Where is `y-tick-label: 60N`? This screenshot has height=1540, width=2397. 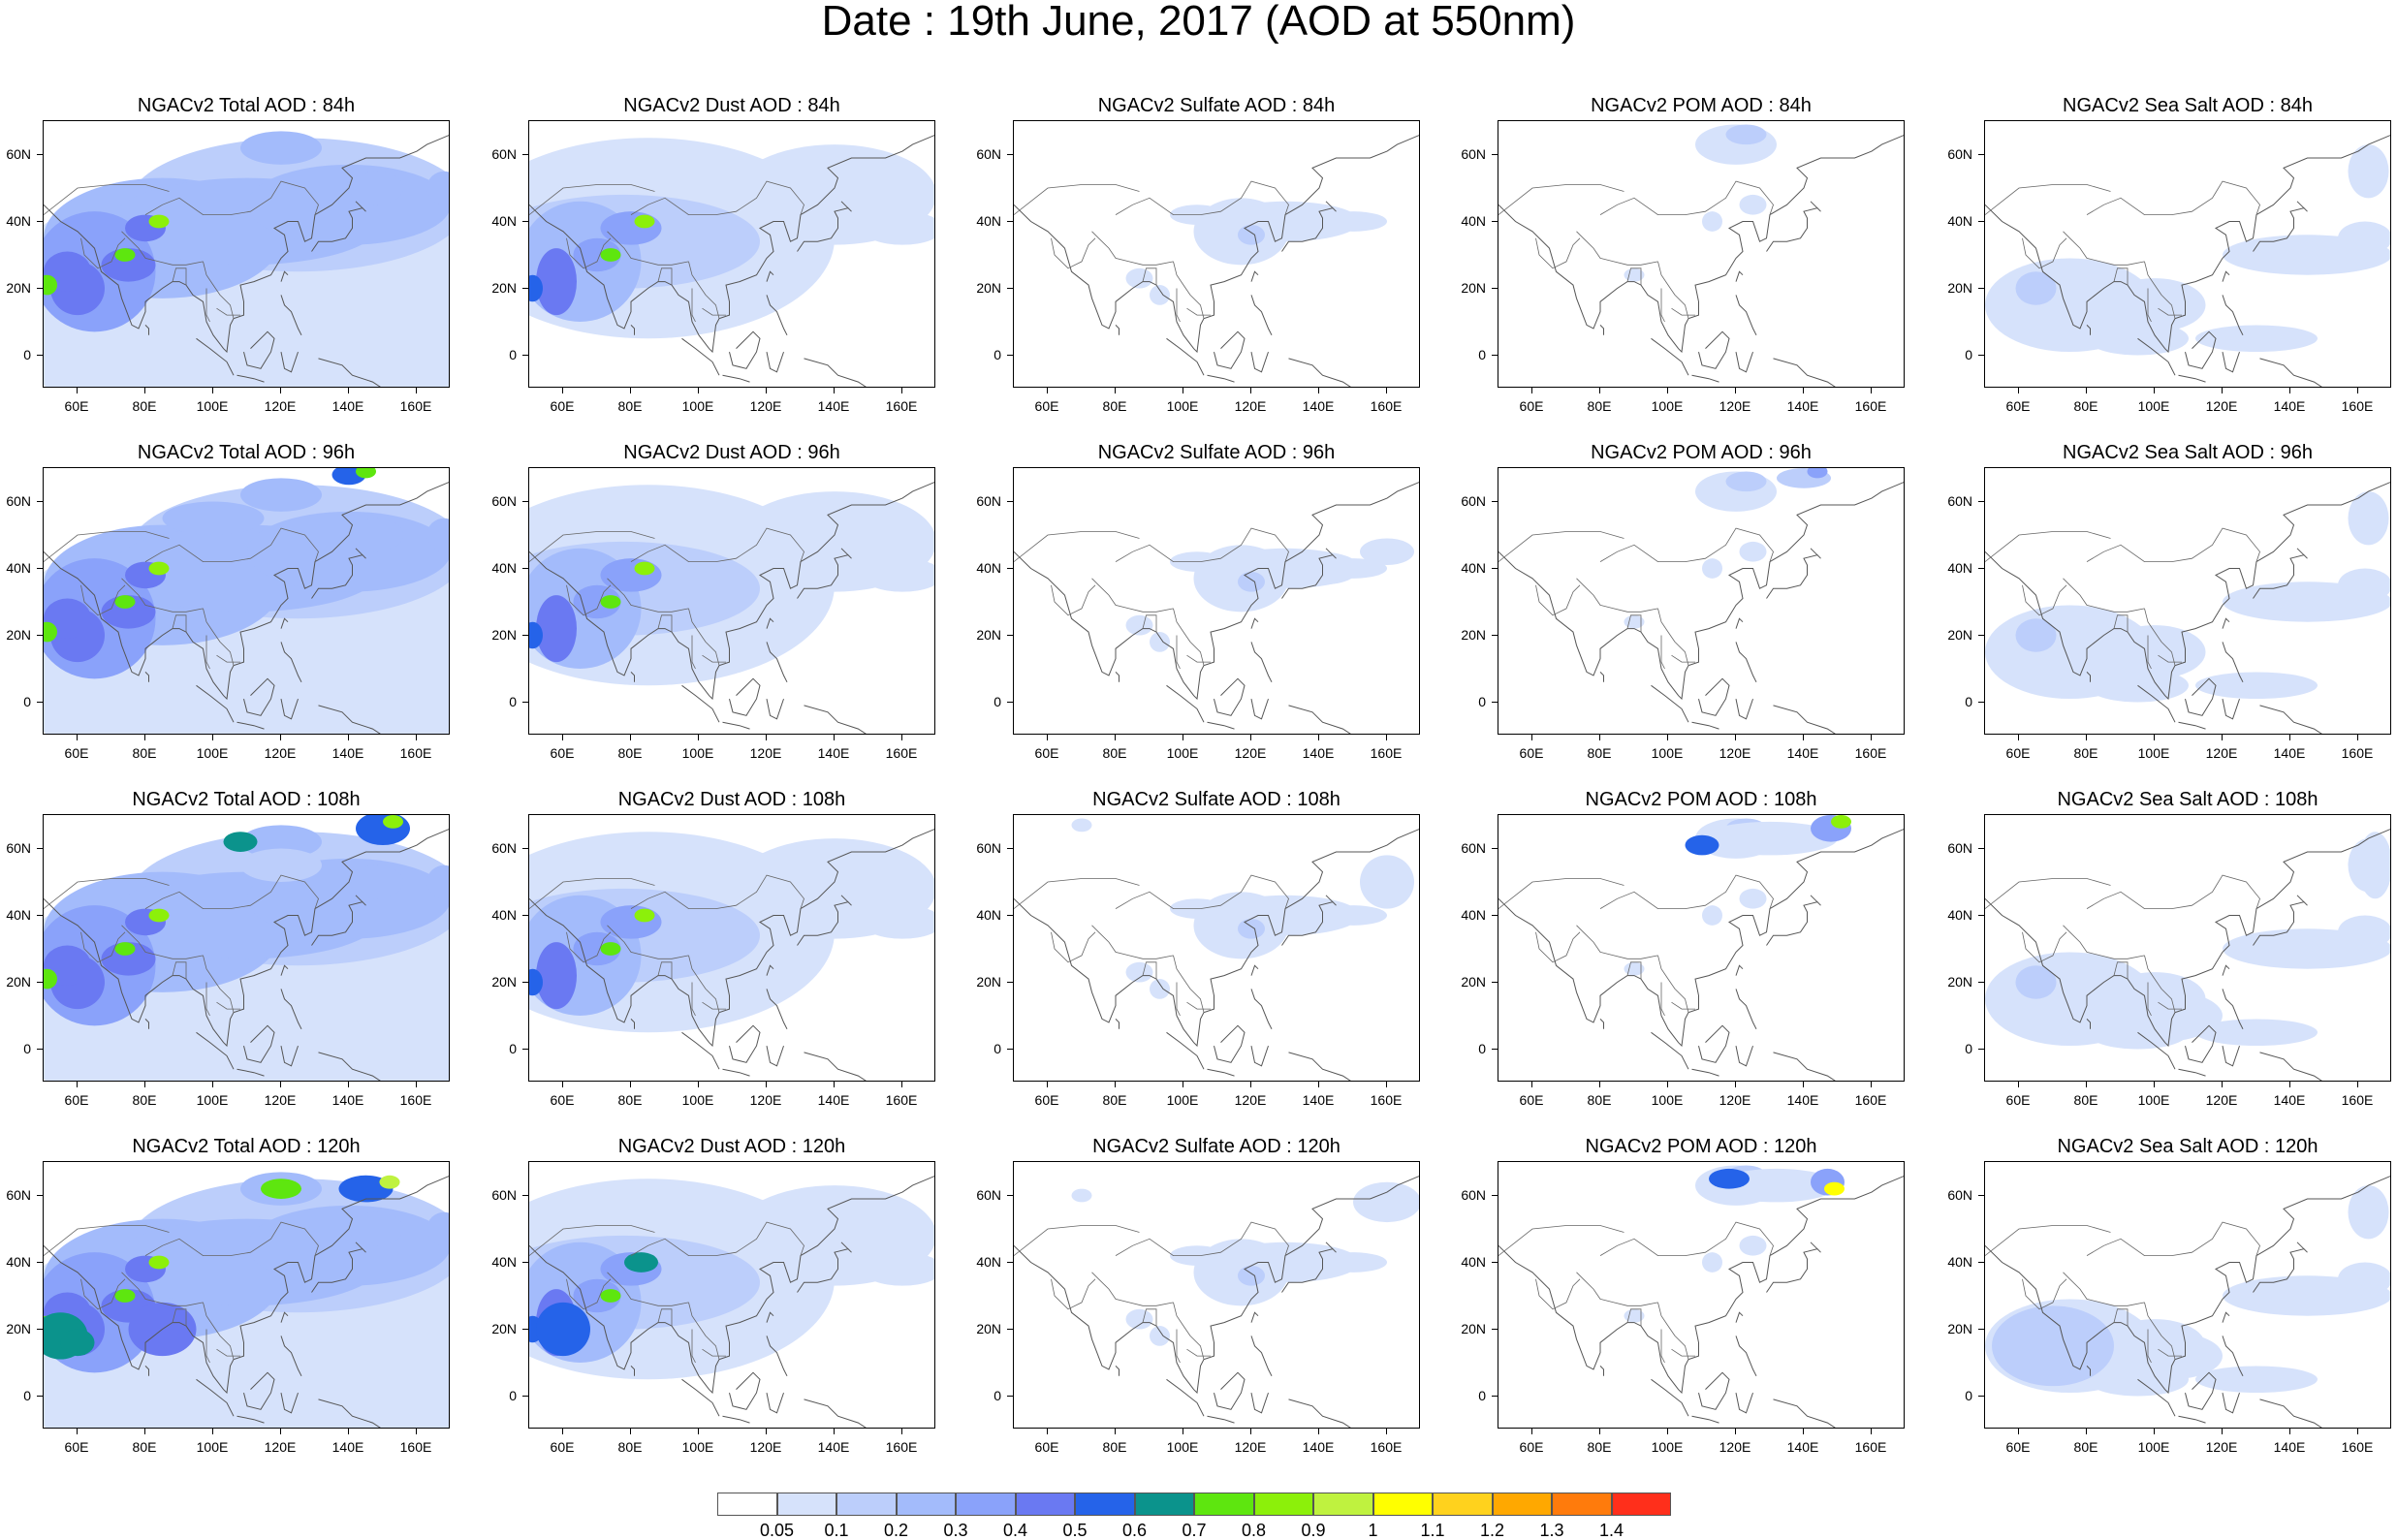
y-tick-label: 60N is located at coordinates (1474, 847).